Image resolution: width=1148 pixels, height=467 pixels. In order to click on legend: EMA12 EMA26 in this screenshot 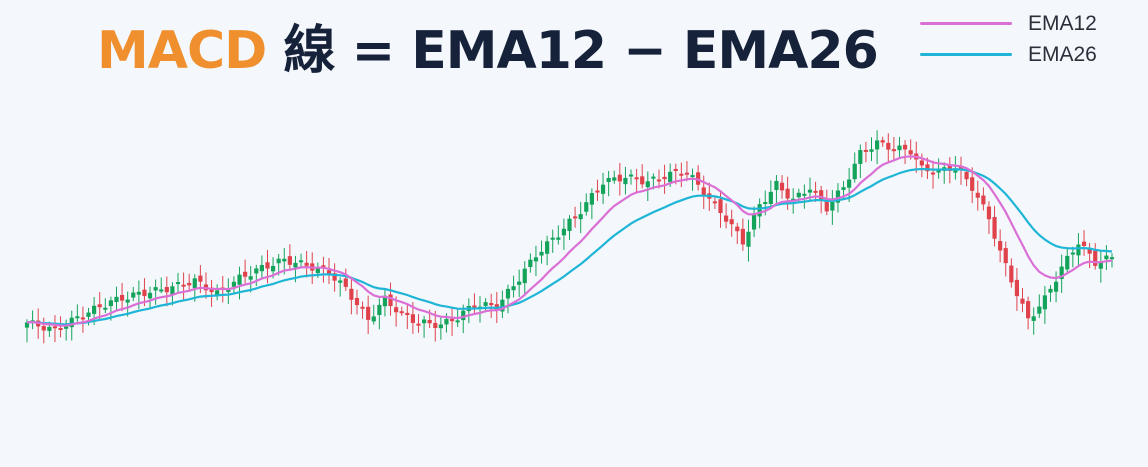, I will do `click(1030, 39)`.